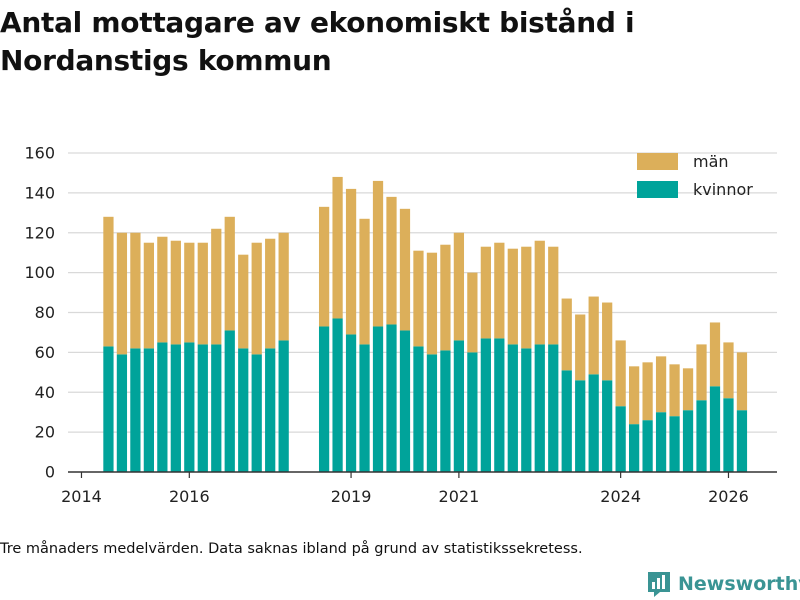  Describe the element at coordinates (50, 472) in the screenshot. I see `y-tick-label-0: 0` at that location.